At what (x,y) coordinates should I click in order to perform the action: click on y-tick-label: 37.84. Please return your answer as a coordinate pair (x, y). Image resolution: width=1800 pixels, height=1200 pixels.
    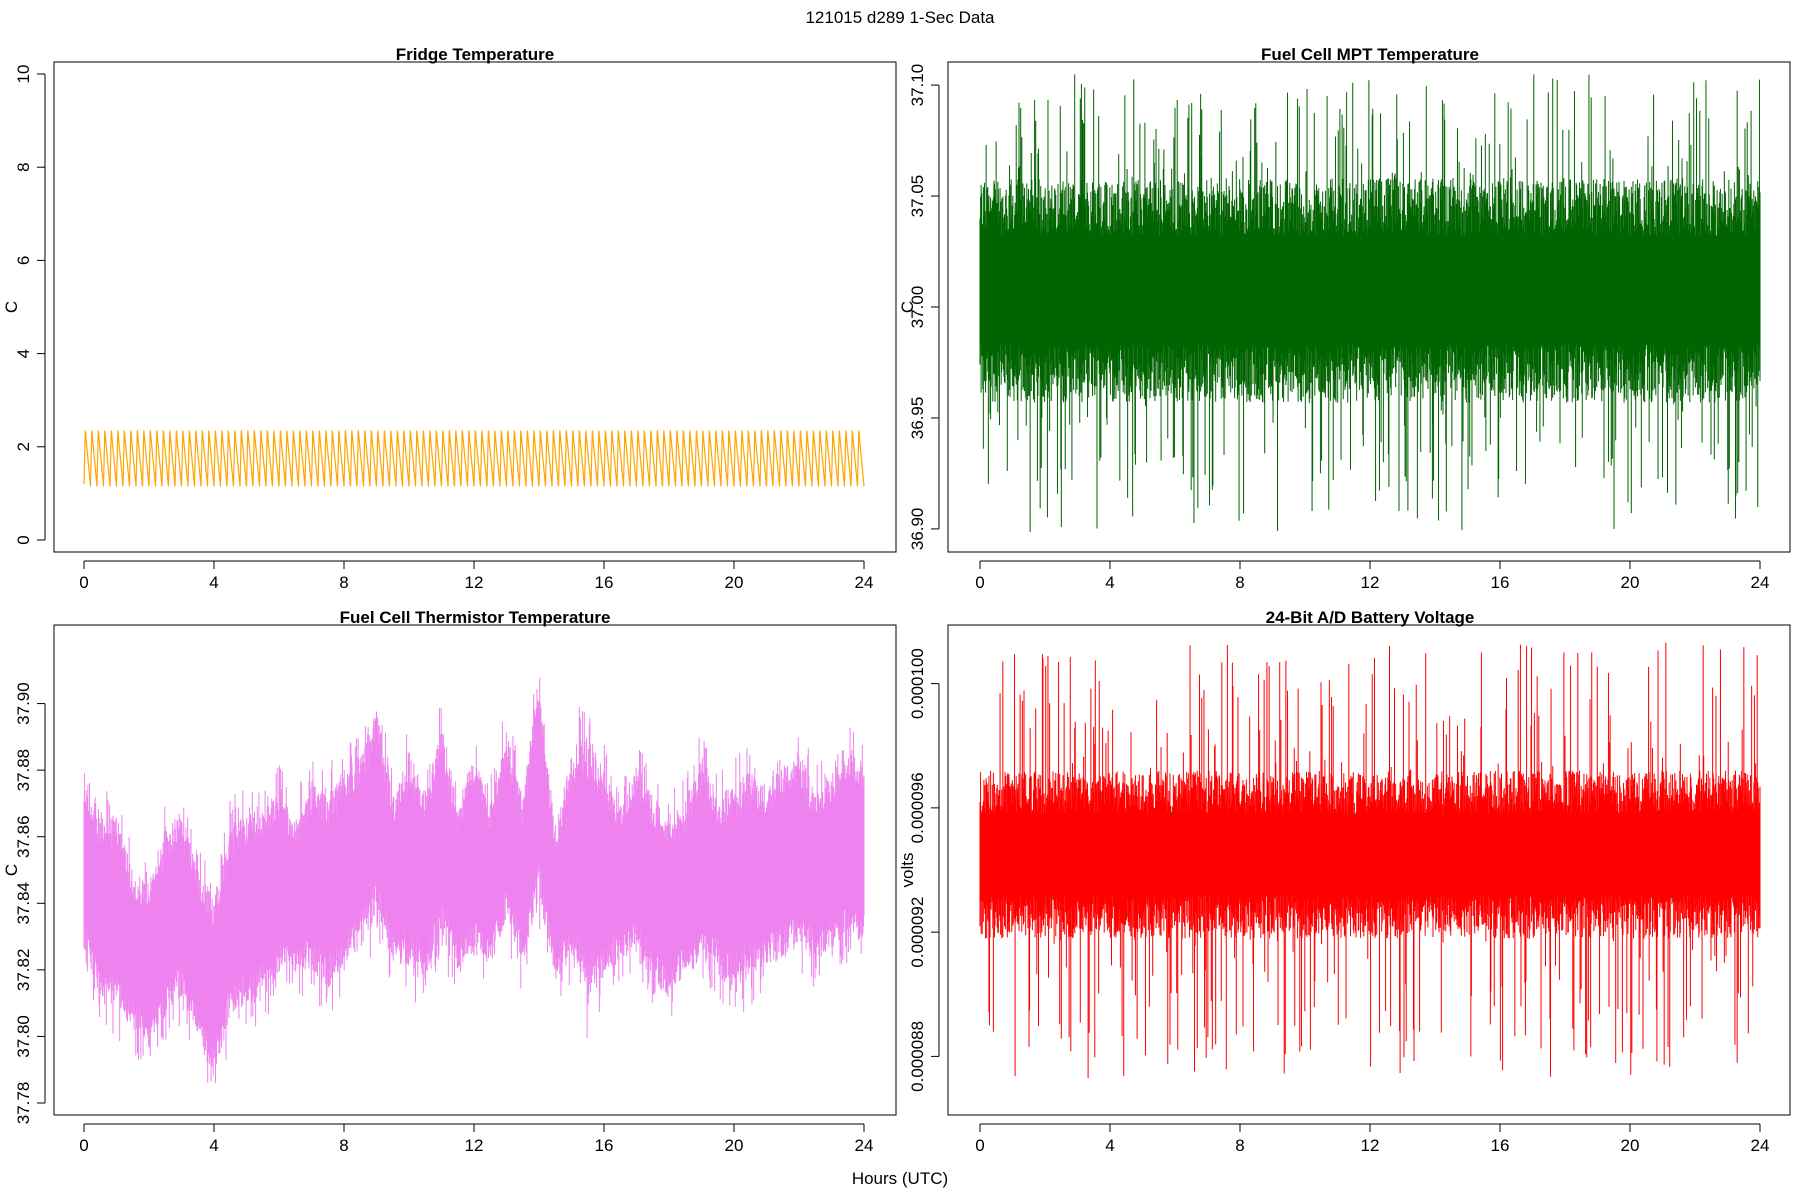
    Looking at the image, I should click on (23, 903).